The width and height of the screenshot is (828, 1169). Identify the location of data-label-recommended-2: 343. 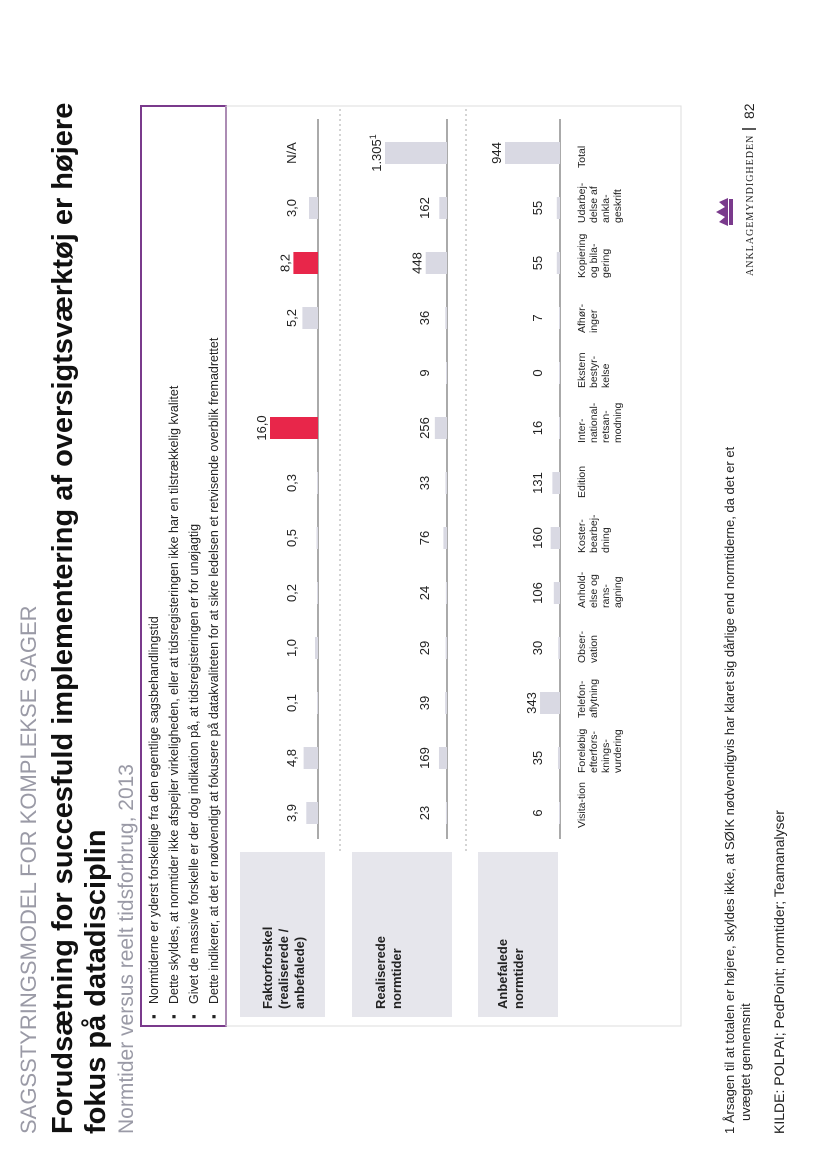
(531, 703).